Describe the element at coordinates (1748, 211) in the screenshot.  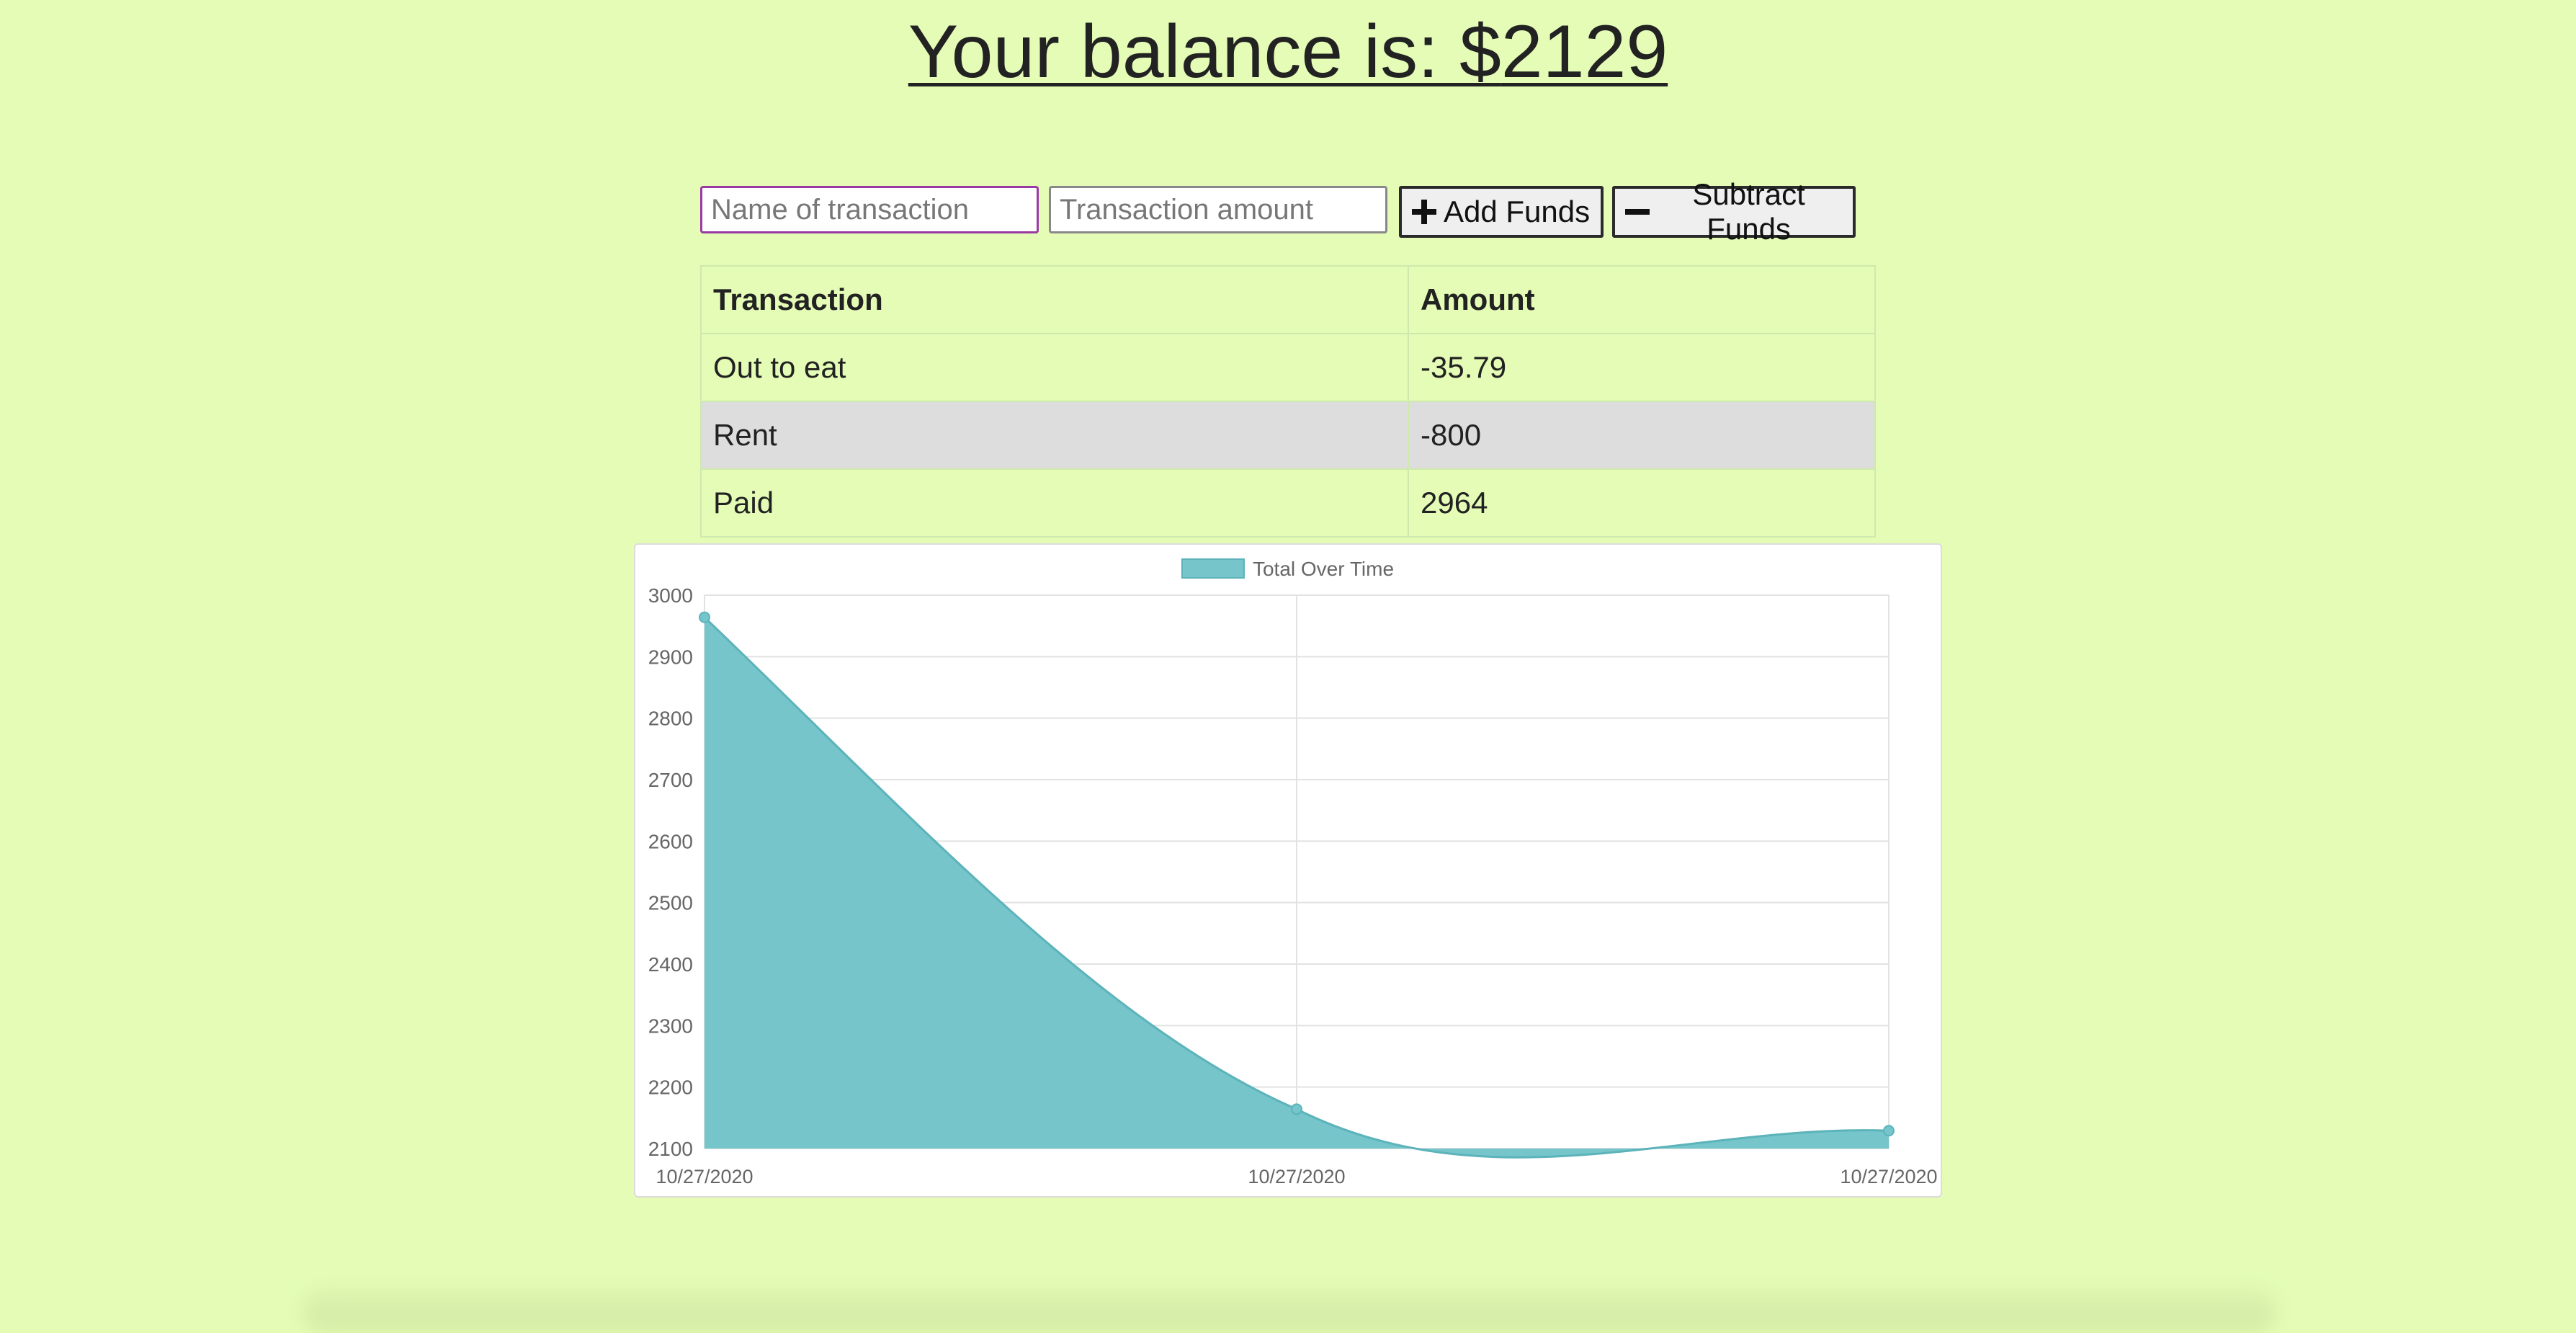
I see `subtract-funds-label: Subtract Funds` at that location.